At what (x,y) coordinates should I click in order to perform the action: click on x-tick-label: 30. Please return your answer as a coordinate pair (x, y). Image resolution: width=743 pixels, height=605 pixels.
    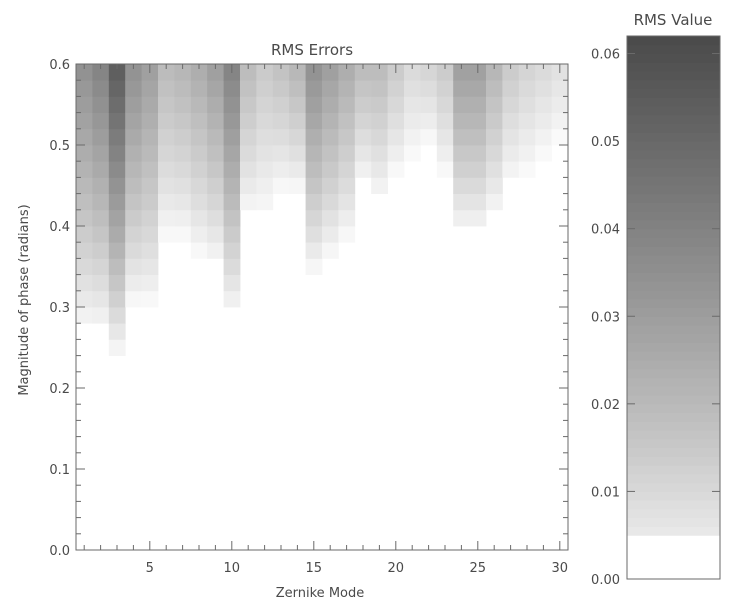
    Looking at the image, I should click on (560, 568).